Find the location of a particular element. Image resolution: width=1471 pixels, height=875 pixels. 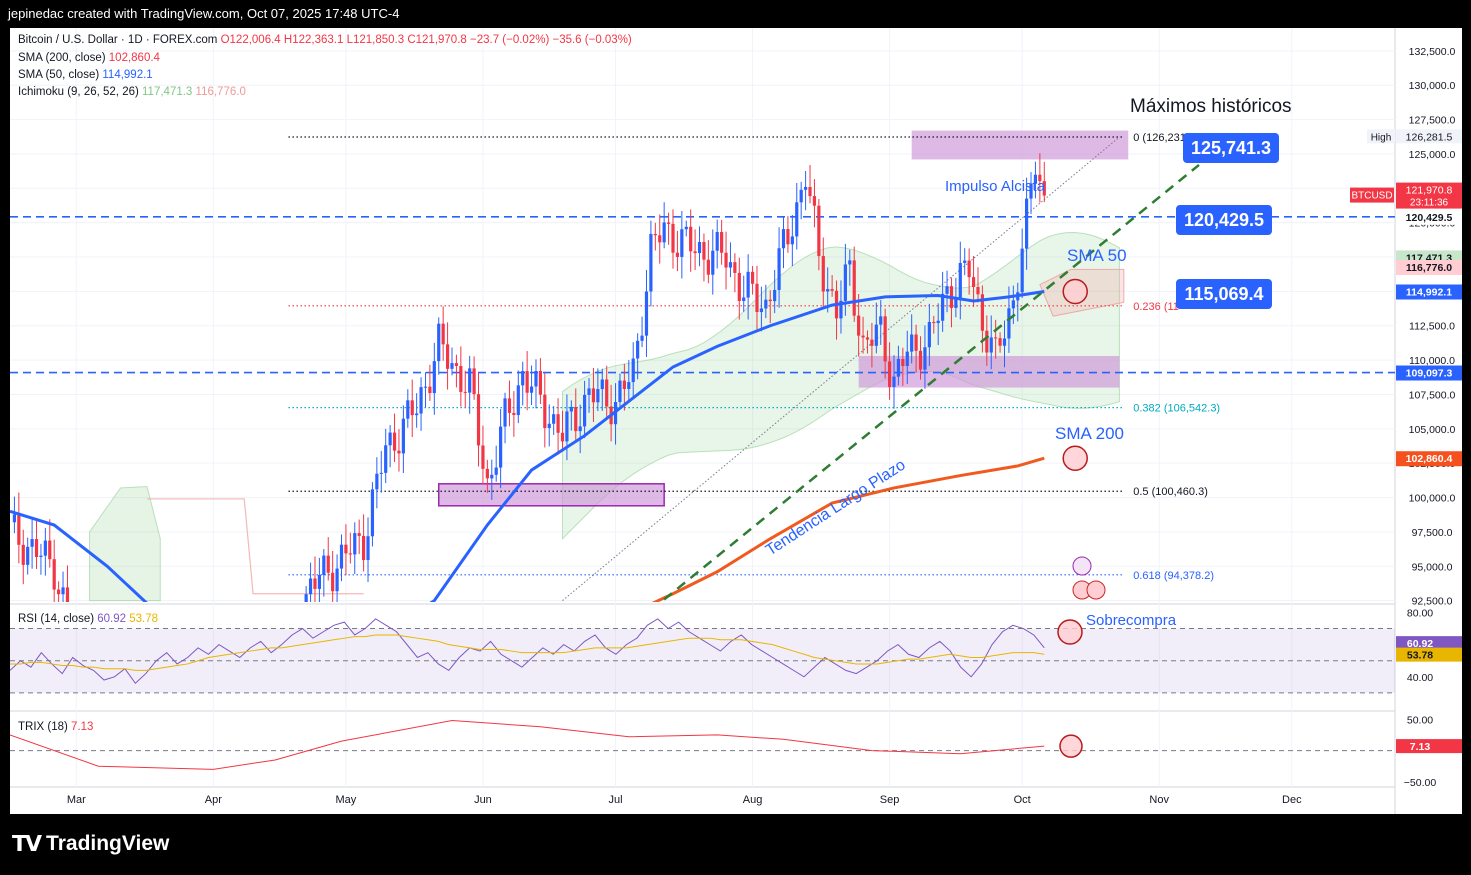

y-tick-label: 112,500.0 is located at coordinates (1432, 327).